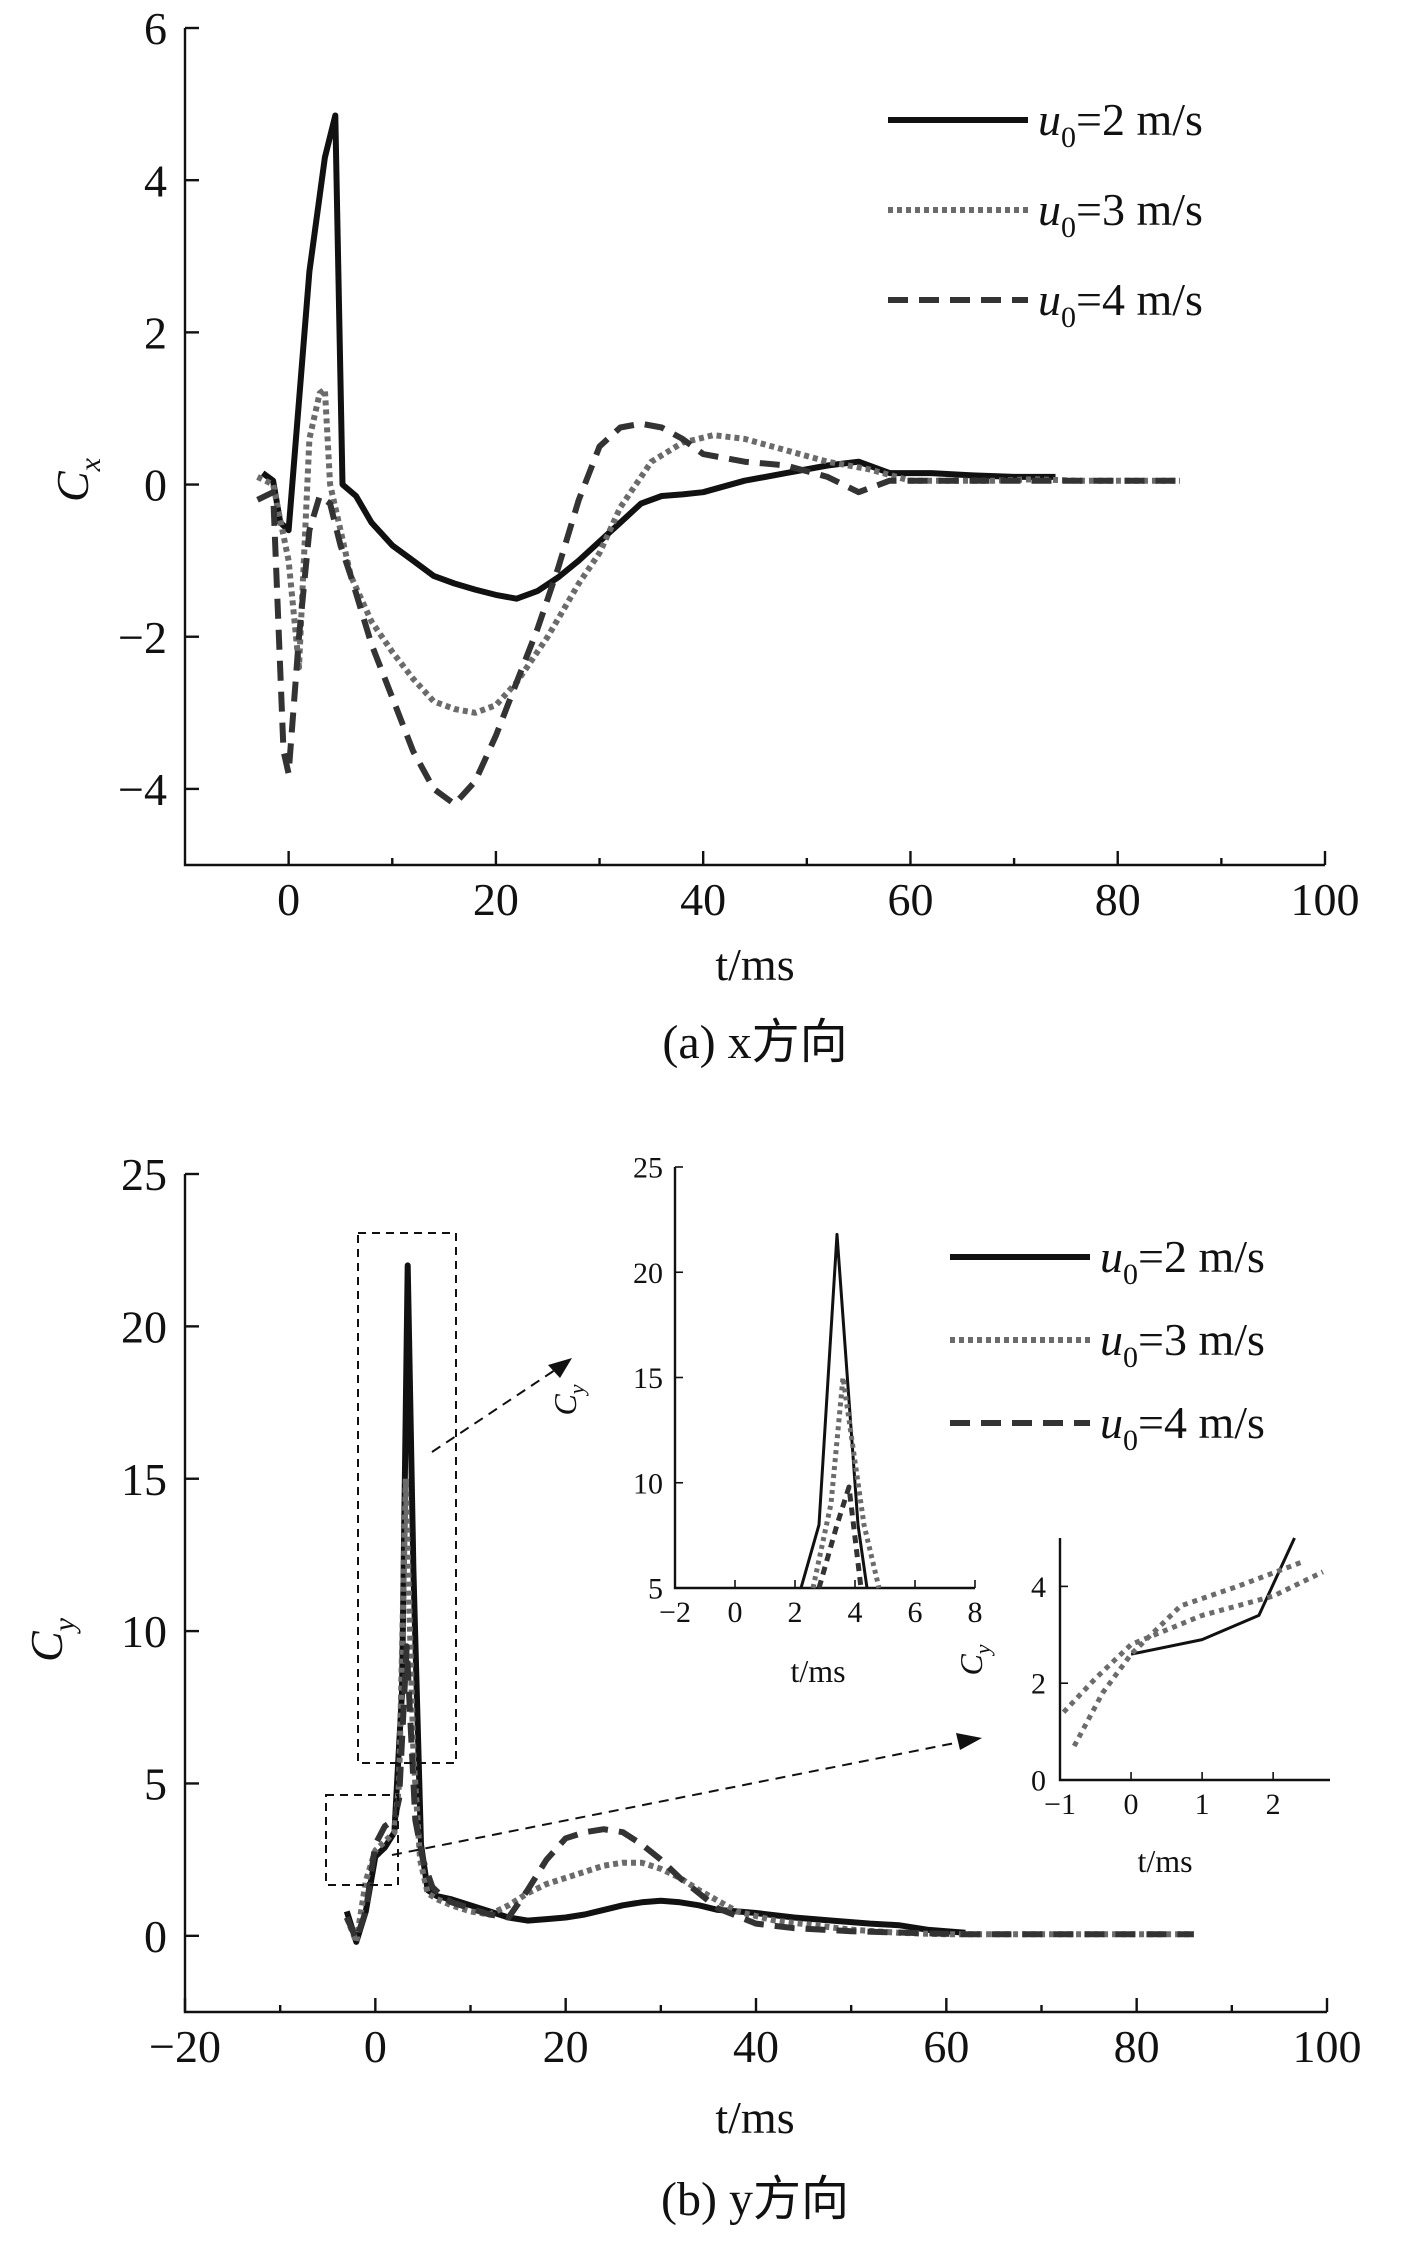 The image size is (1417, 2260). I want to click on chart-a-xtick-label: 60, so click(910, 899).